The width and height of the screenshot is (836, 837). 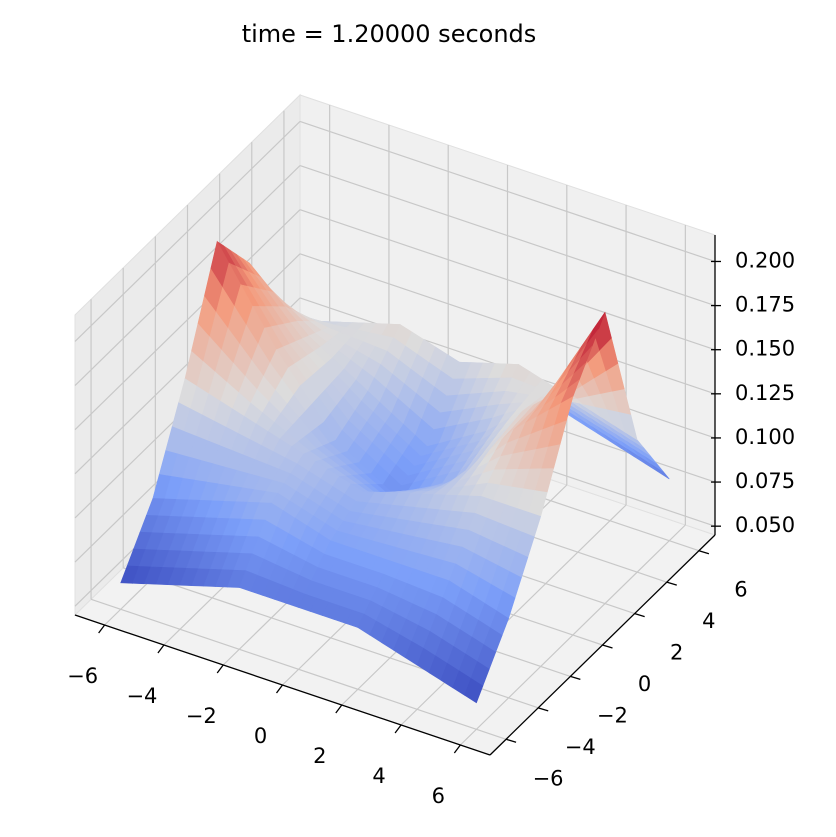 I want to click on x-tick-label: 6, so click(x=438, y=796).